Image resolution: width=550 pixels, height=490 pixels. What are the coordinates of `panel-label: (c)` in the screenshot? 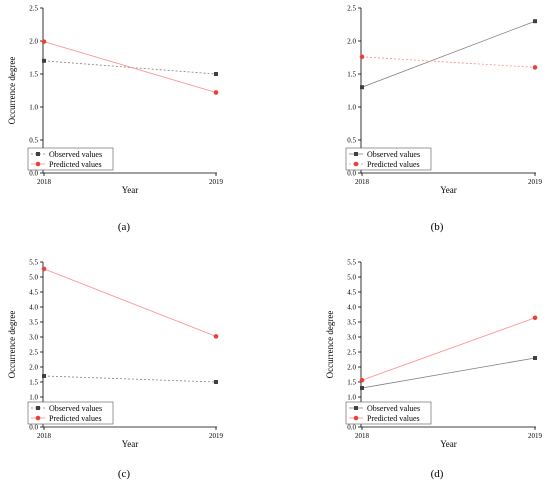 It's located at (124, 474).